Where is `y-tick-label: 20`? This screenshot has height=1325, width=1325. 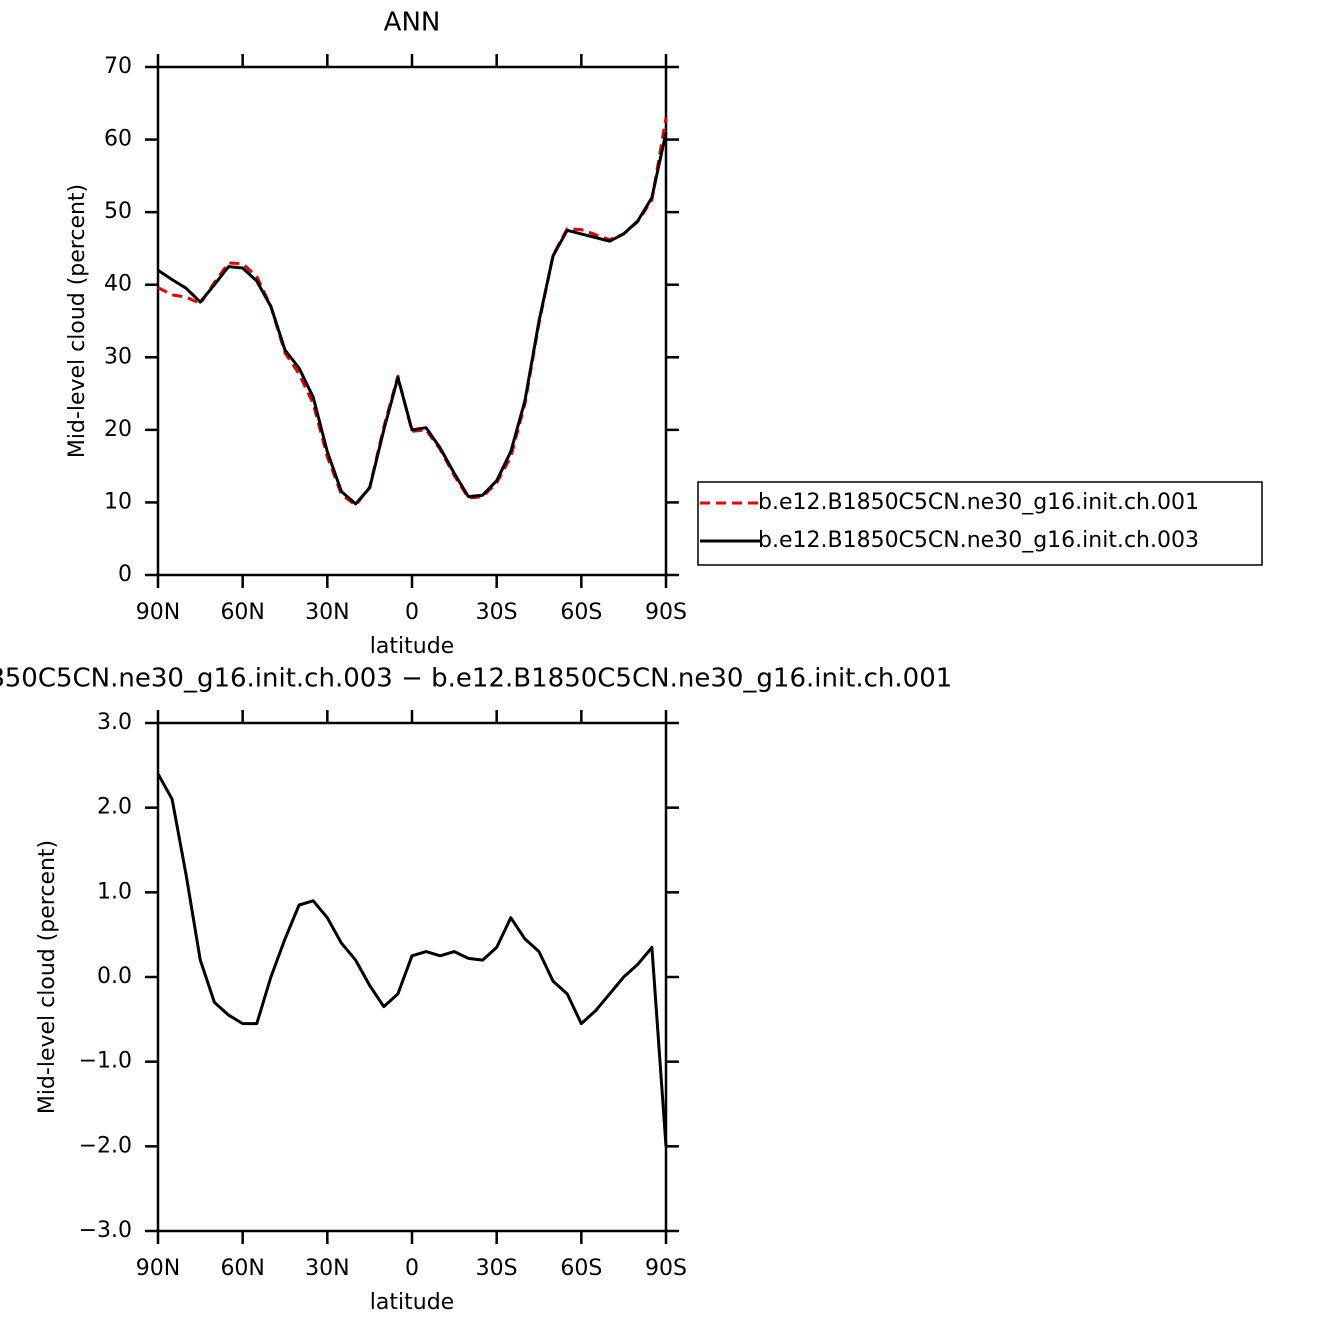
y-tick-label: 20 is located at coordinates (118, 429).